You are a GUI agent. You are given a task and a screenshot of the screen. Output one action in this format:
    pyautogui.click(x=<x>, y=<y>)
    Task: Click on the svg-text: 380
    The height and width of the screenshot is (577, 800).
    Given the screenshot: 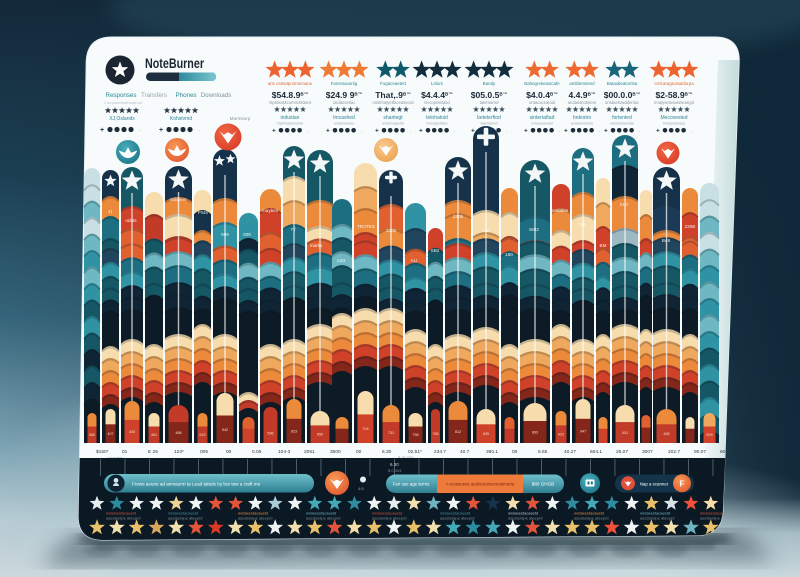 What is the action you would take?
    pyautogui.click(x=92, y=435)
    